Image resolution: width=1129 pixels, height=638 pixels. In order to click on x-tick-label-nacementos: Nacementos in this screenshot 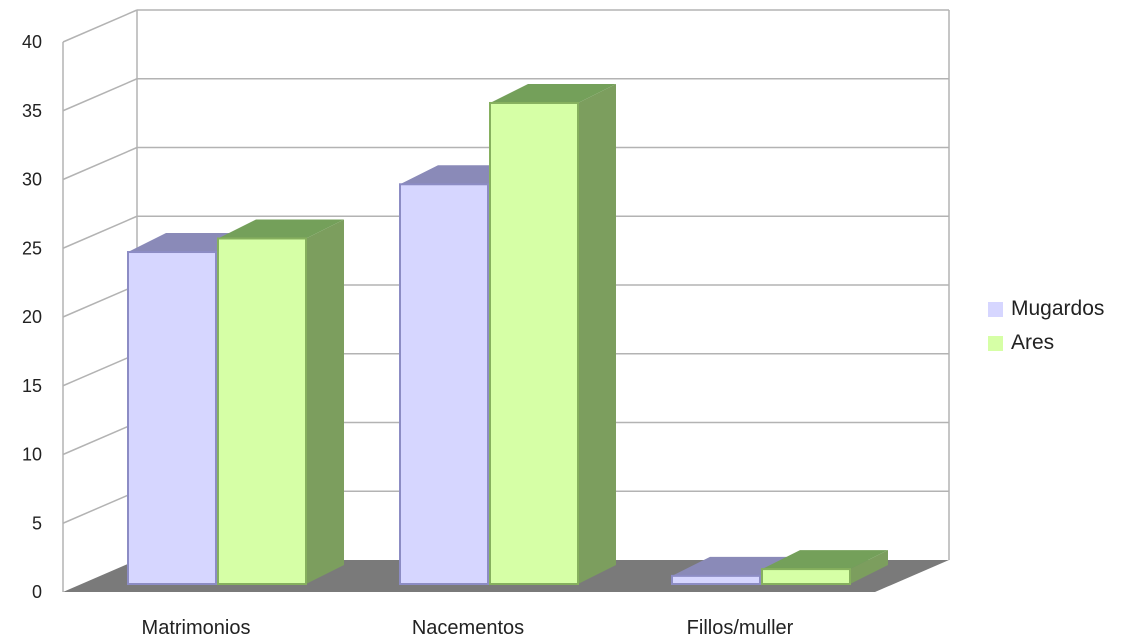, I will do `click(468, 627)`.